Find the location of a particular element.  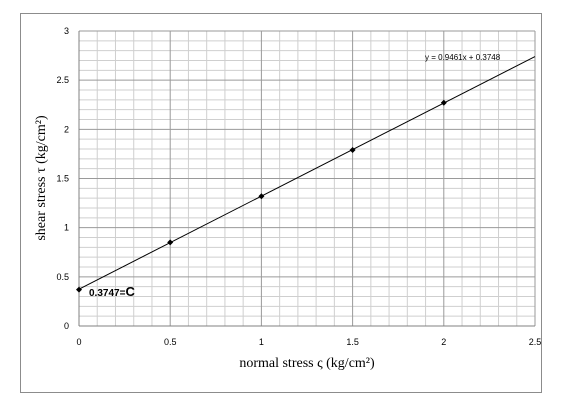

x-tick-label: 1 is located at coordinates (261, 342).